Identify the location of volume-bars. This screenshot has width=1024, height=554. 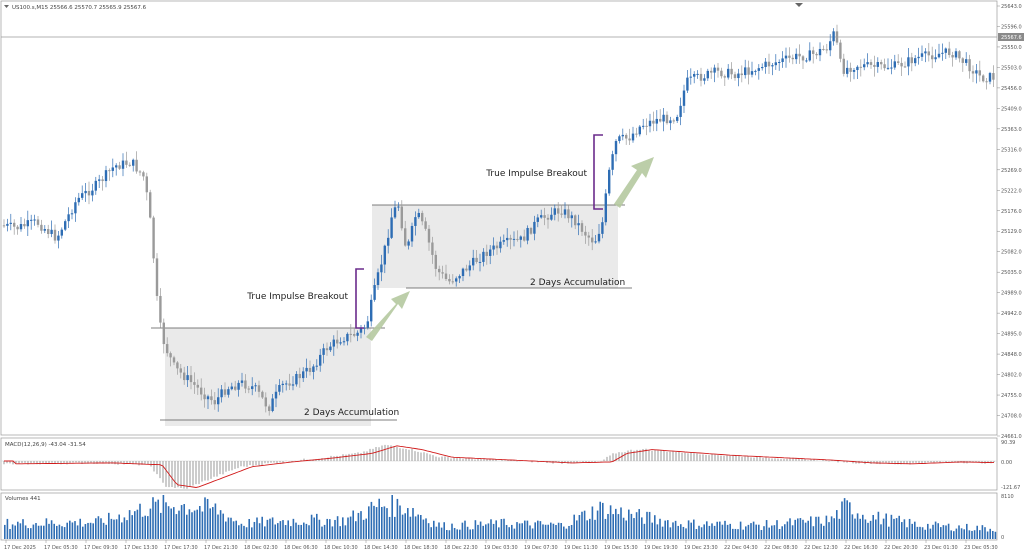
(500, 517).